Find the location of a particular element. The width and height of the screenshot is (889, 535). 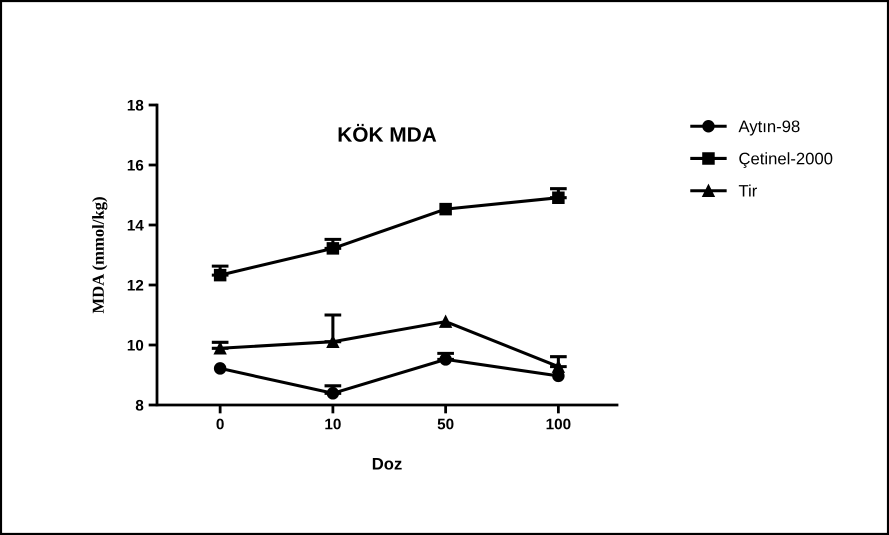

y-tick-label: 14 is located at coordinates (136, 225).